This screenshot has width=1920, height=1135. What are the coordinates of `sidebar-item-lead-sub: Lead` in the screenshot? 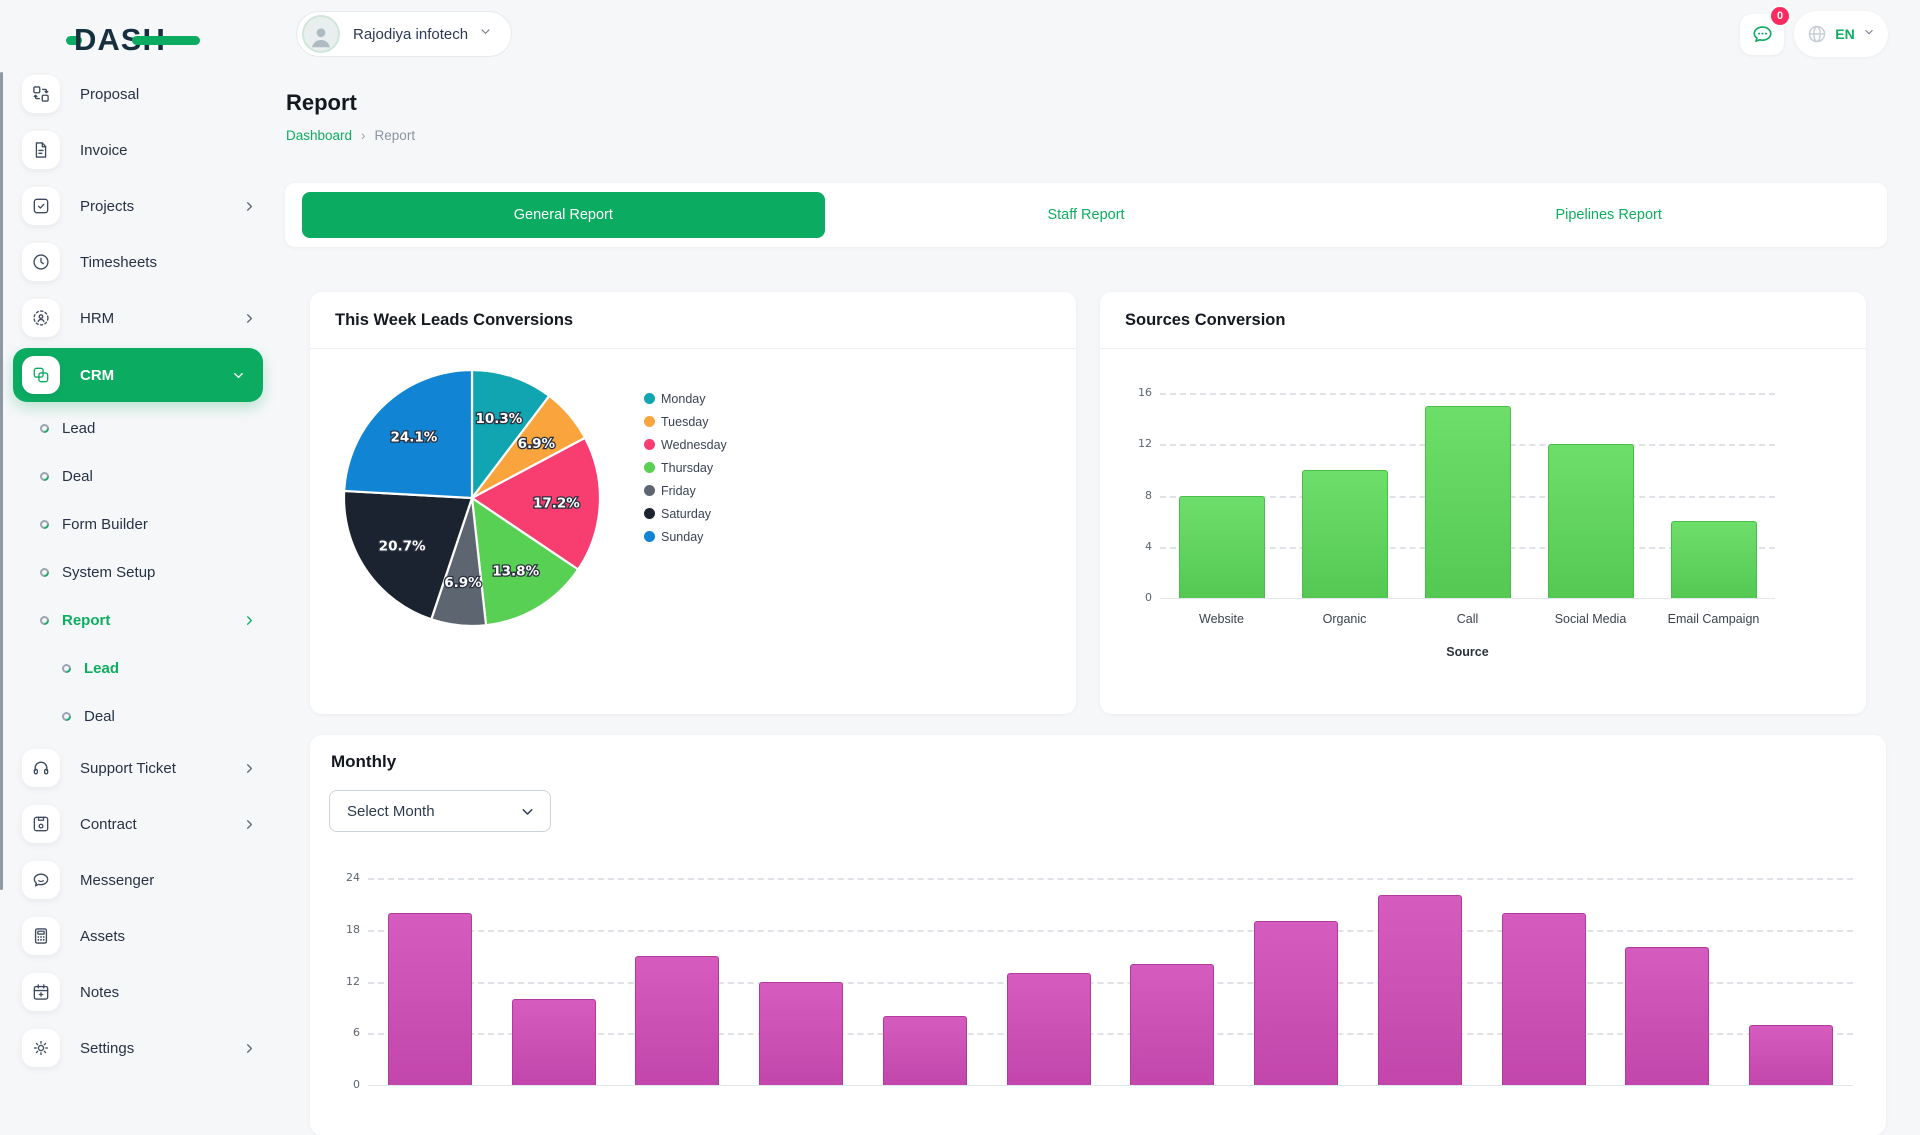 It's located at (141, 668).